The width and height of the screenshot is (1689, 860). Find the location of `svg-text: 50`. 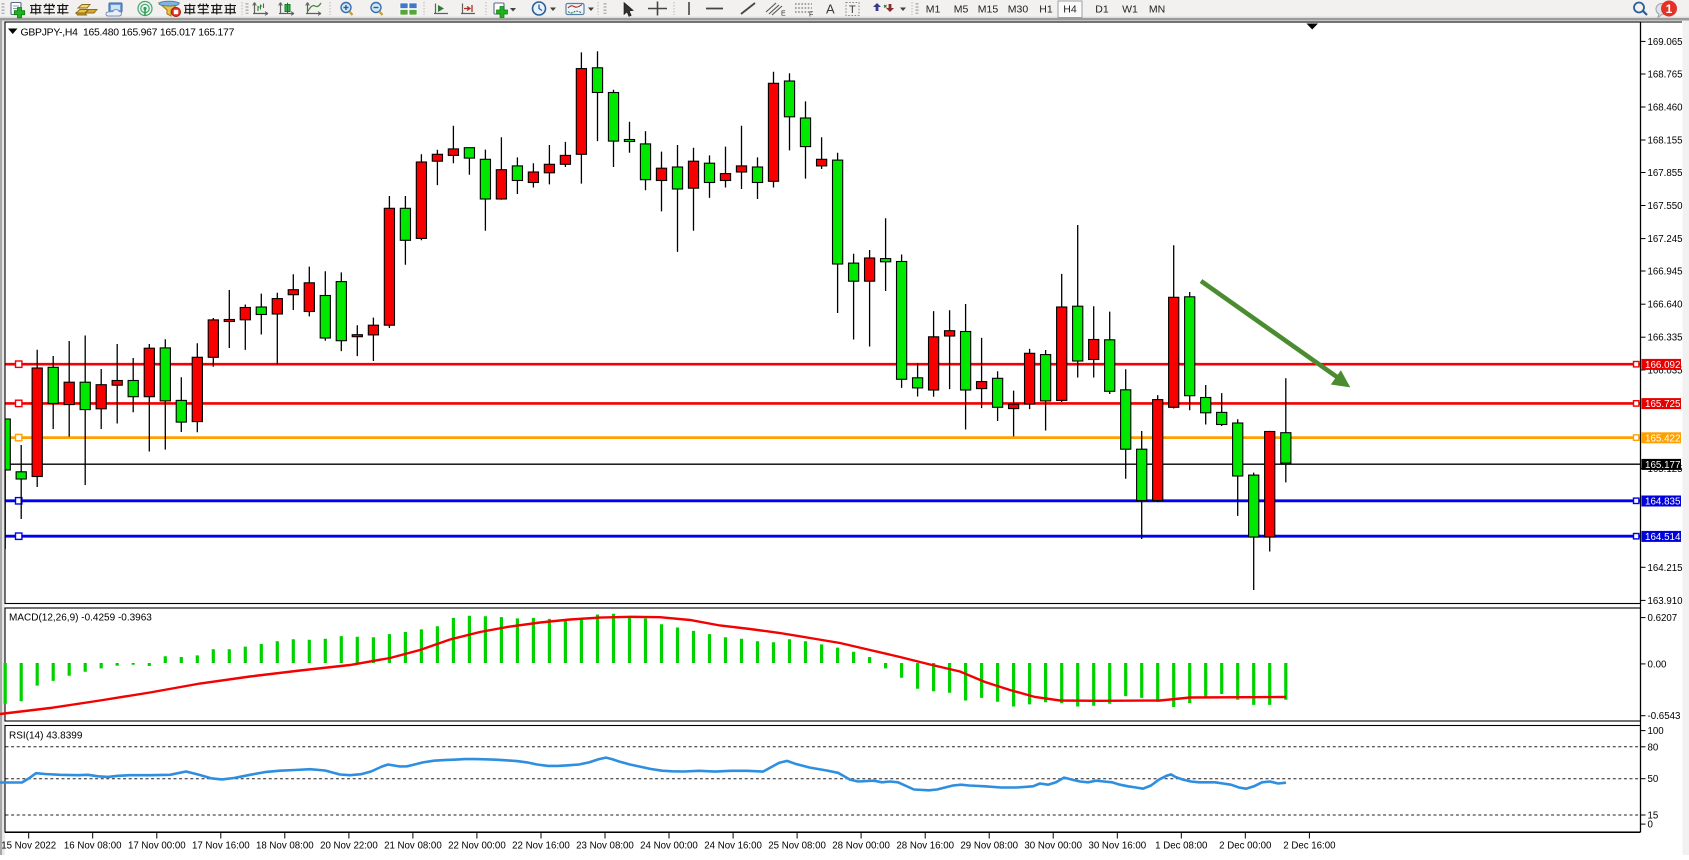

svg-text: 50 is located at coordinates (1653, 779).